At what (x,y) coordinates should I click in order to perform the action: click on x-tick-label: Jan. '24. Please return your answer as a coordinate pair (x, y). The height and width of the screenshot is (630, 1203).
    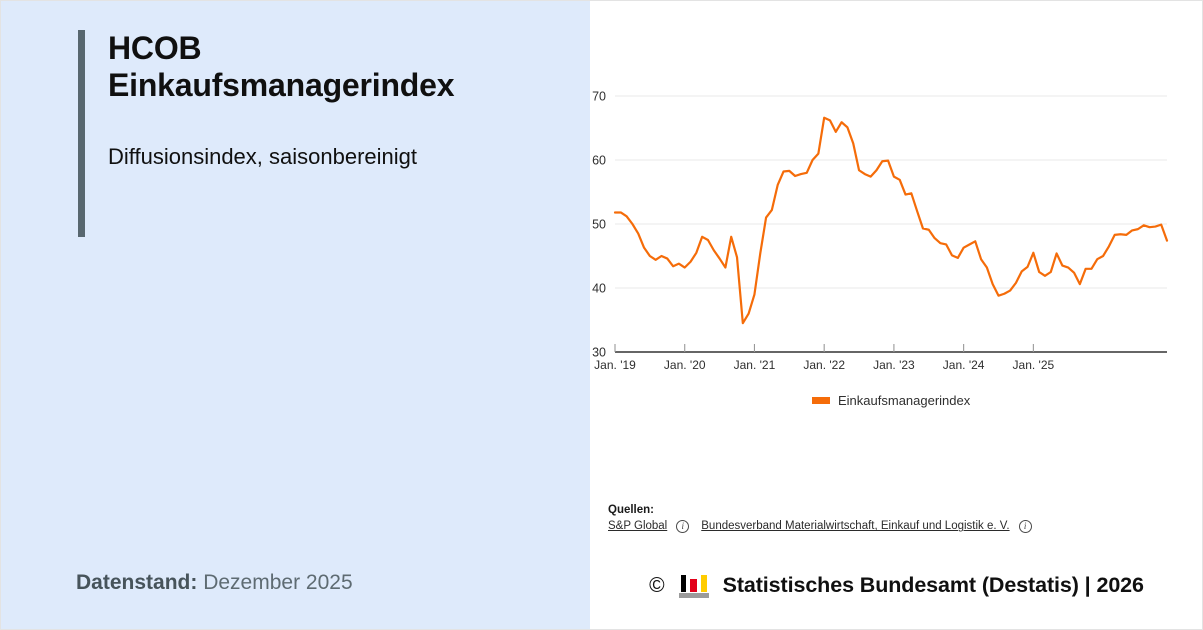
    Looking at the image, I should click on (964, 365).